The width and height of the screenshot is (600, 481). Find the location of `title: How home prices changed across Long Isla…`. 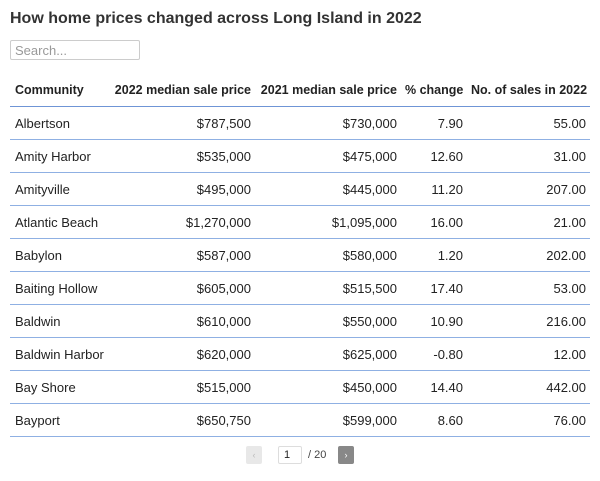

title: How home prices changed across Long Isla… is located at coordinates (216, 18).